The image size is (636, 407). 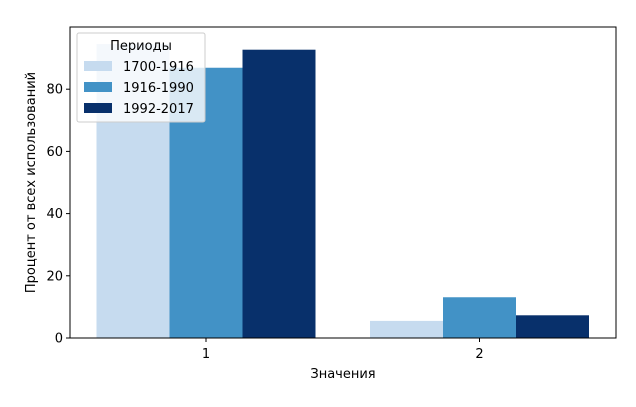 I want to click on legend: Периоды 1700-1916 1916-1990 1992-2017, so click(x=141, y=77).